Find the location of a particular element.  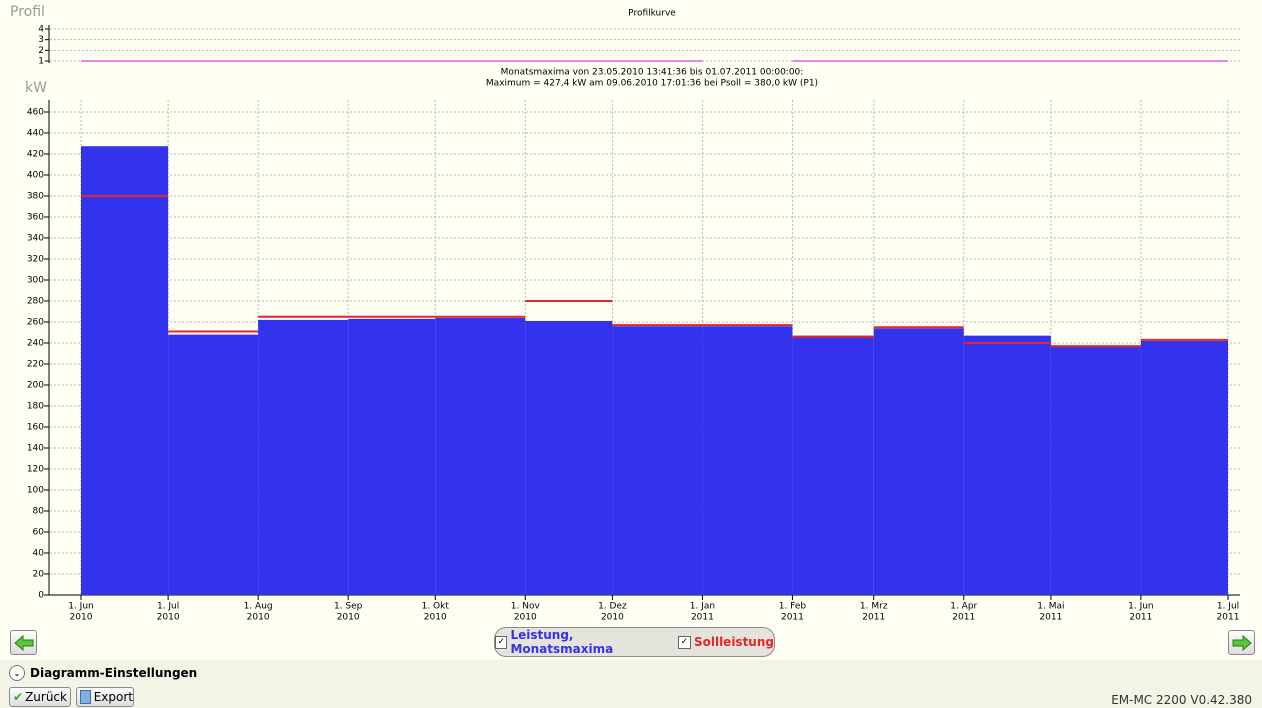

legend: ✓ Leistung, Monatsmaxima ✓ Sollleistung is located at coordinates (634, 642).